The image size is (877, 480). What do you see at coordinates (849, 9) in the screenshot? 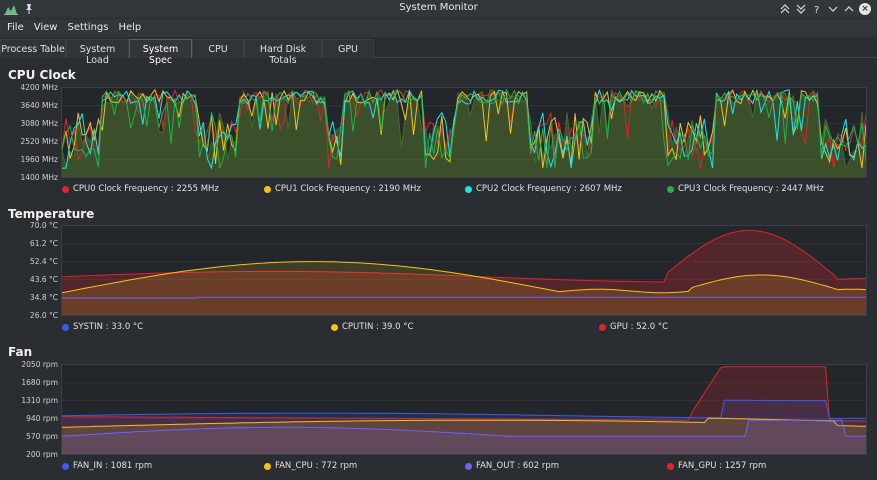
I see `maximize-icon` at bounding box center [849, 9].